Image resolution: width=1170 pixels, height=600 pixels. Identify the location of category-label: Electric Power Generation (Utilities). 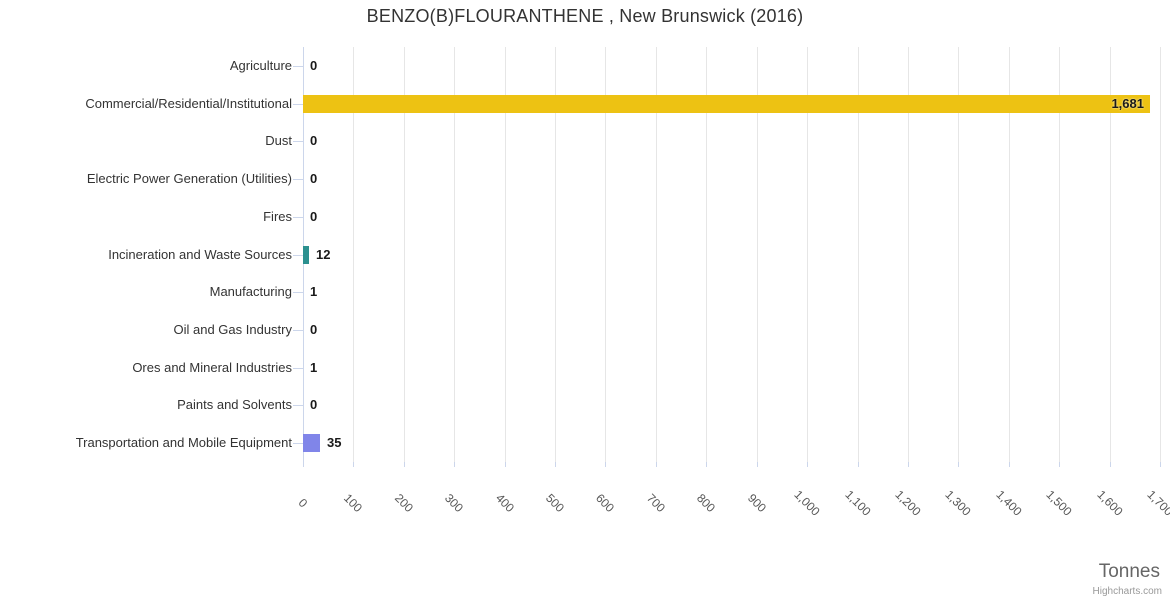
(189, 178).